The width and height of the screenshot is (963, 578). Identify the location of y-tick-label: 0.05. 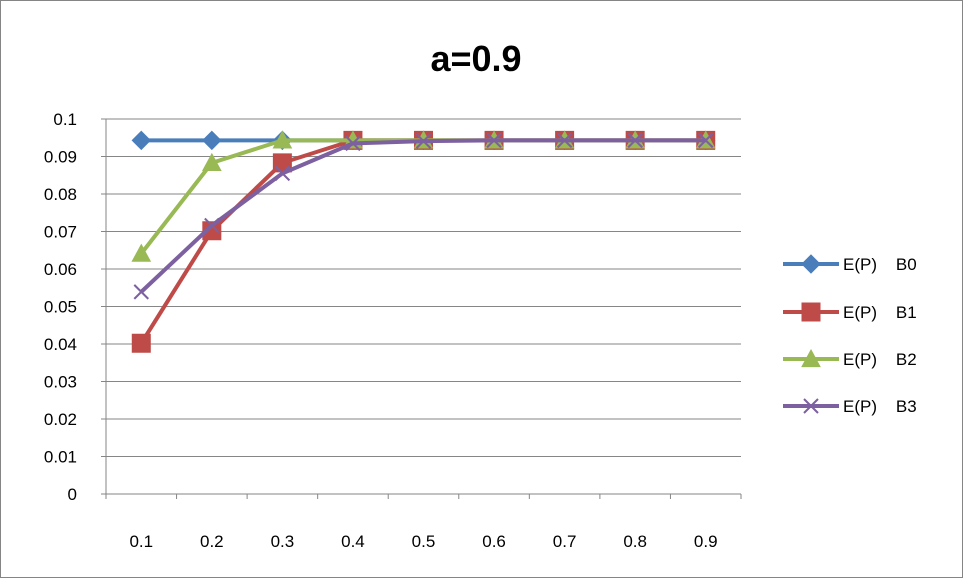
(60, 307).